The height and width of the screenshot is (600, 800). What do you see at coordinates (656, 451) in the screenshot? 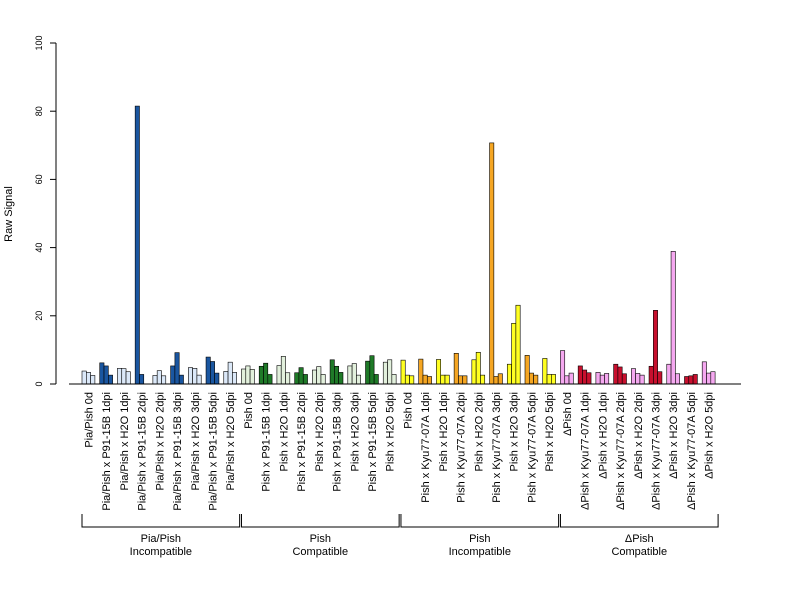
I see `category-label: ΔPish x Kyu77-07A 3dpi` at bounding box center [656, 451].